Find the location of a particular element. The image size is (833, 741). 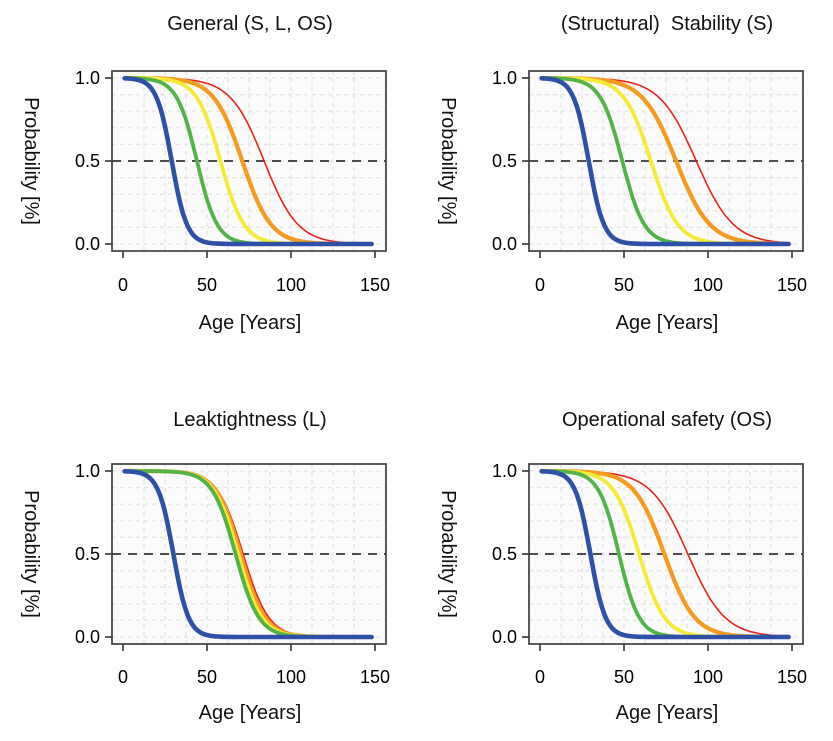

chart-title: (Structural) Stability (S) is located at coordinates (667, 24).